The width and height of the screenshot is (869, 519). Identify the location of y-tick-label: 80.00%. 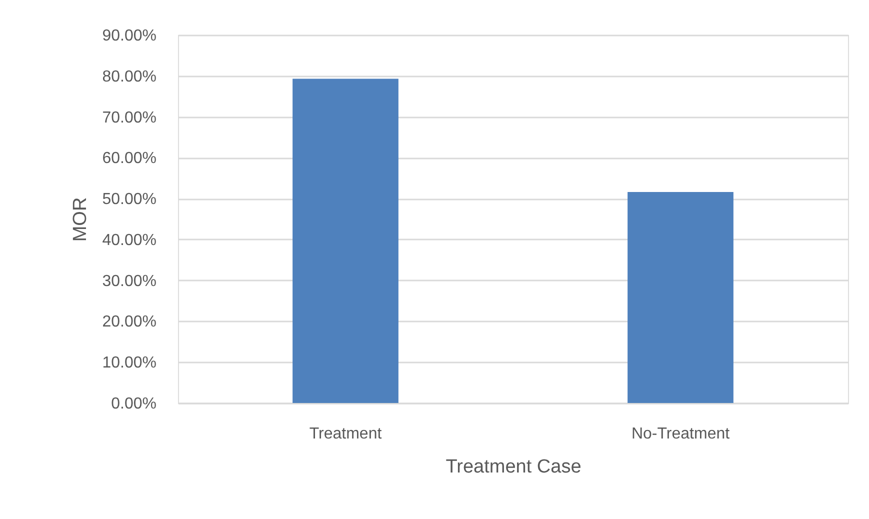
(129, 77).